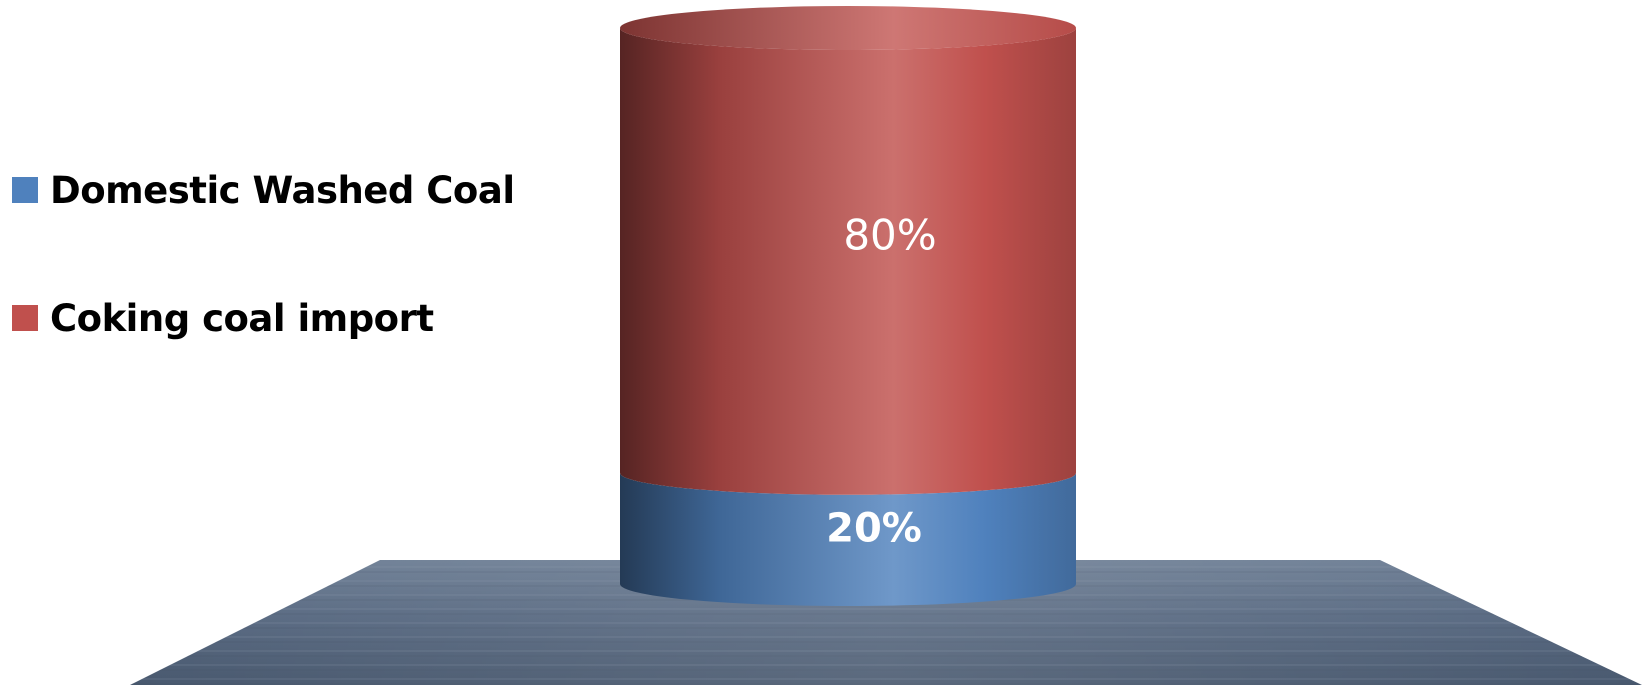 The width and height of the screenshot is (1642, 690). Describe the element at coordinates (242, 318) in the screenshot. I see `legend-label-coking-coal-import: Coking coal import` at that location.